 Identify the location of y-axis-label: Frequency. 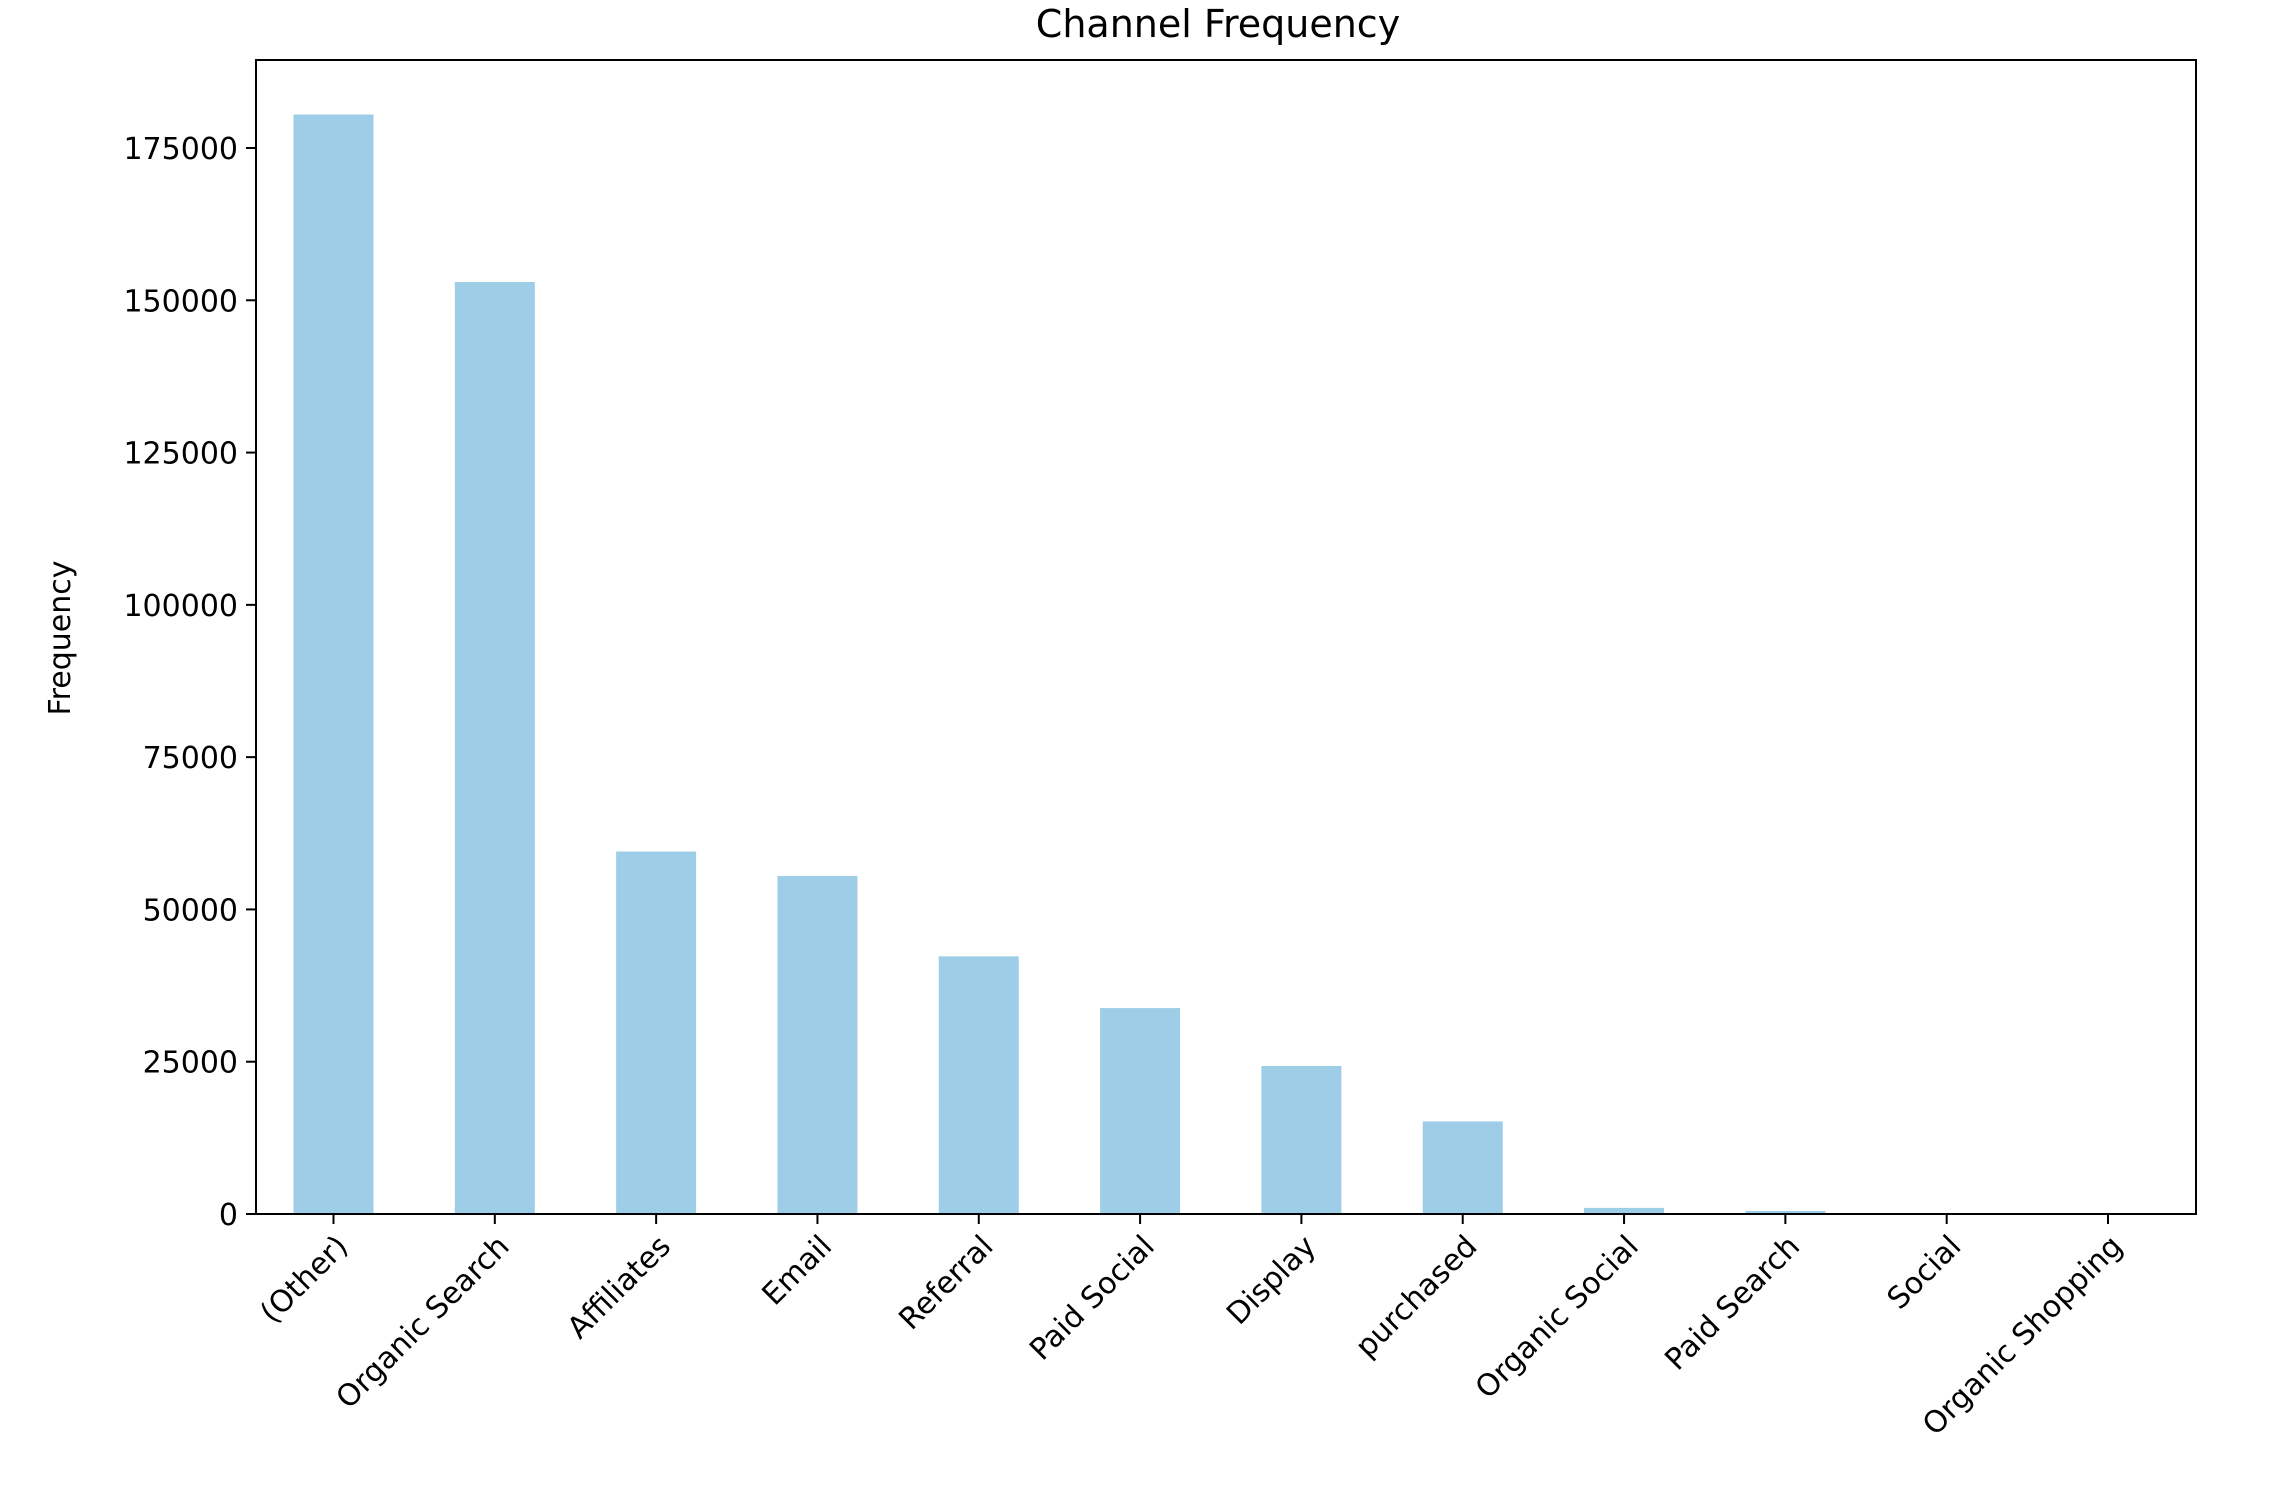
(60, 638).